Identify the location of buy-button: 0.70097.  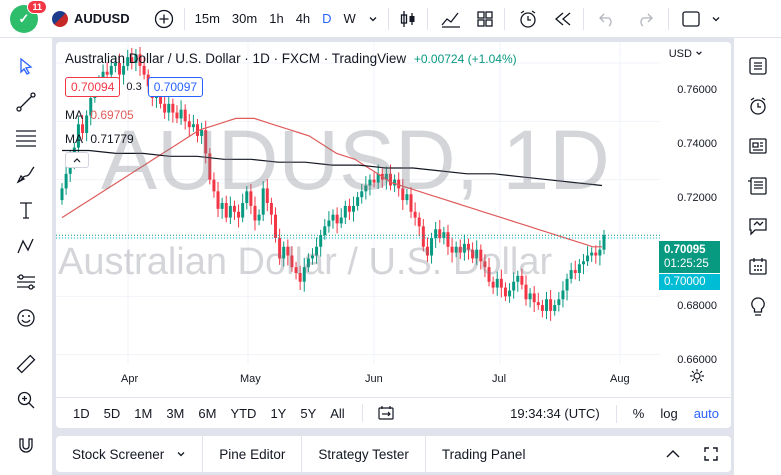
(175, 87).